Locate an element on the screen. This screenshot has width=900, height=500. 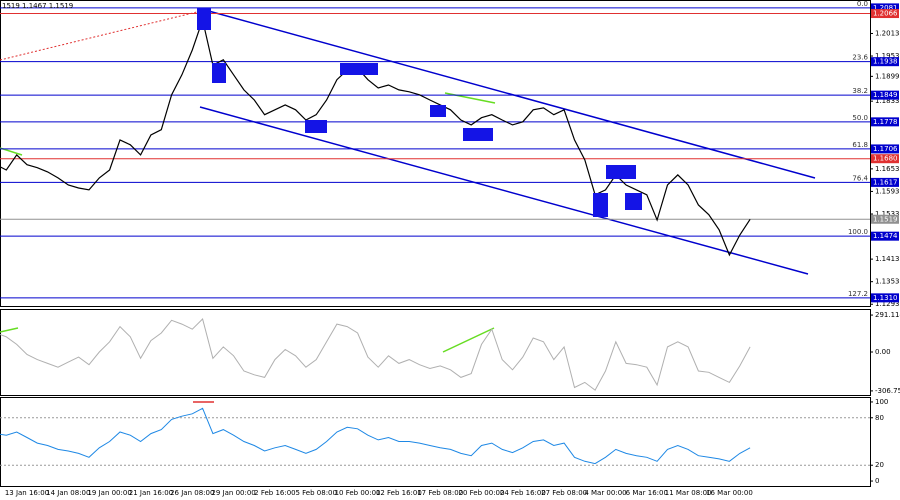
level-label: 1.1938 is located at coordinates (885, 62).